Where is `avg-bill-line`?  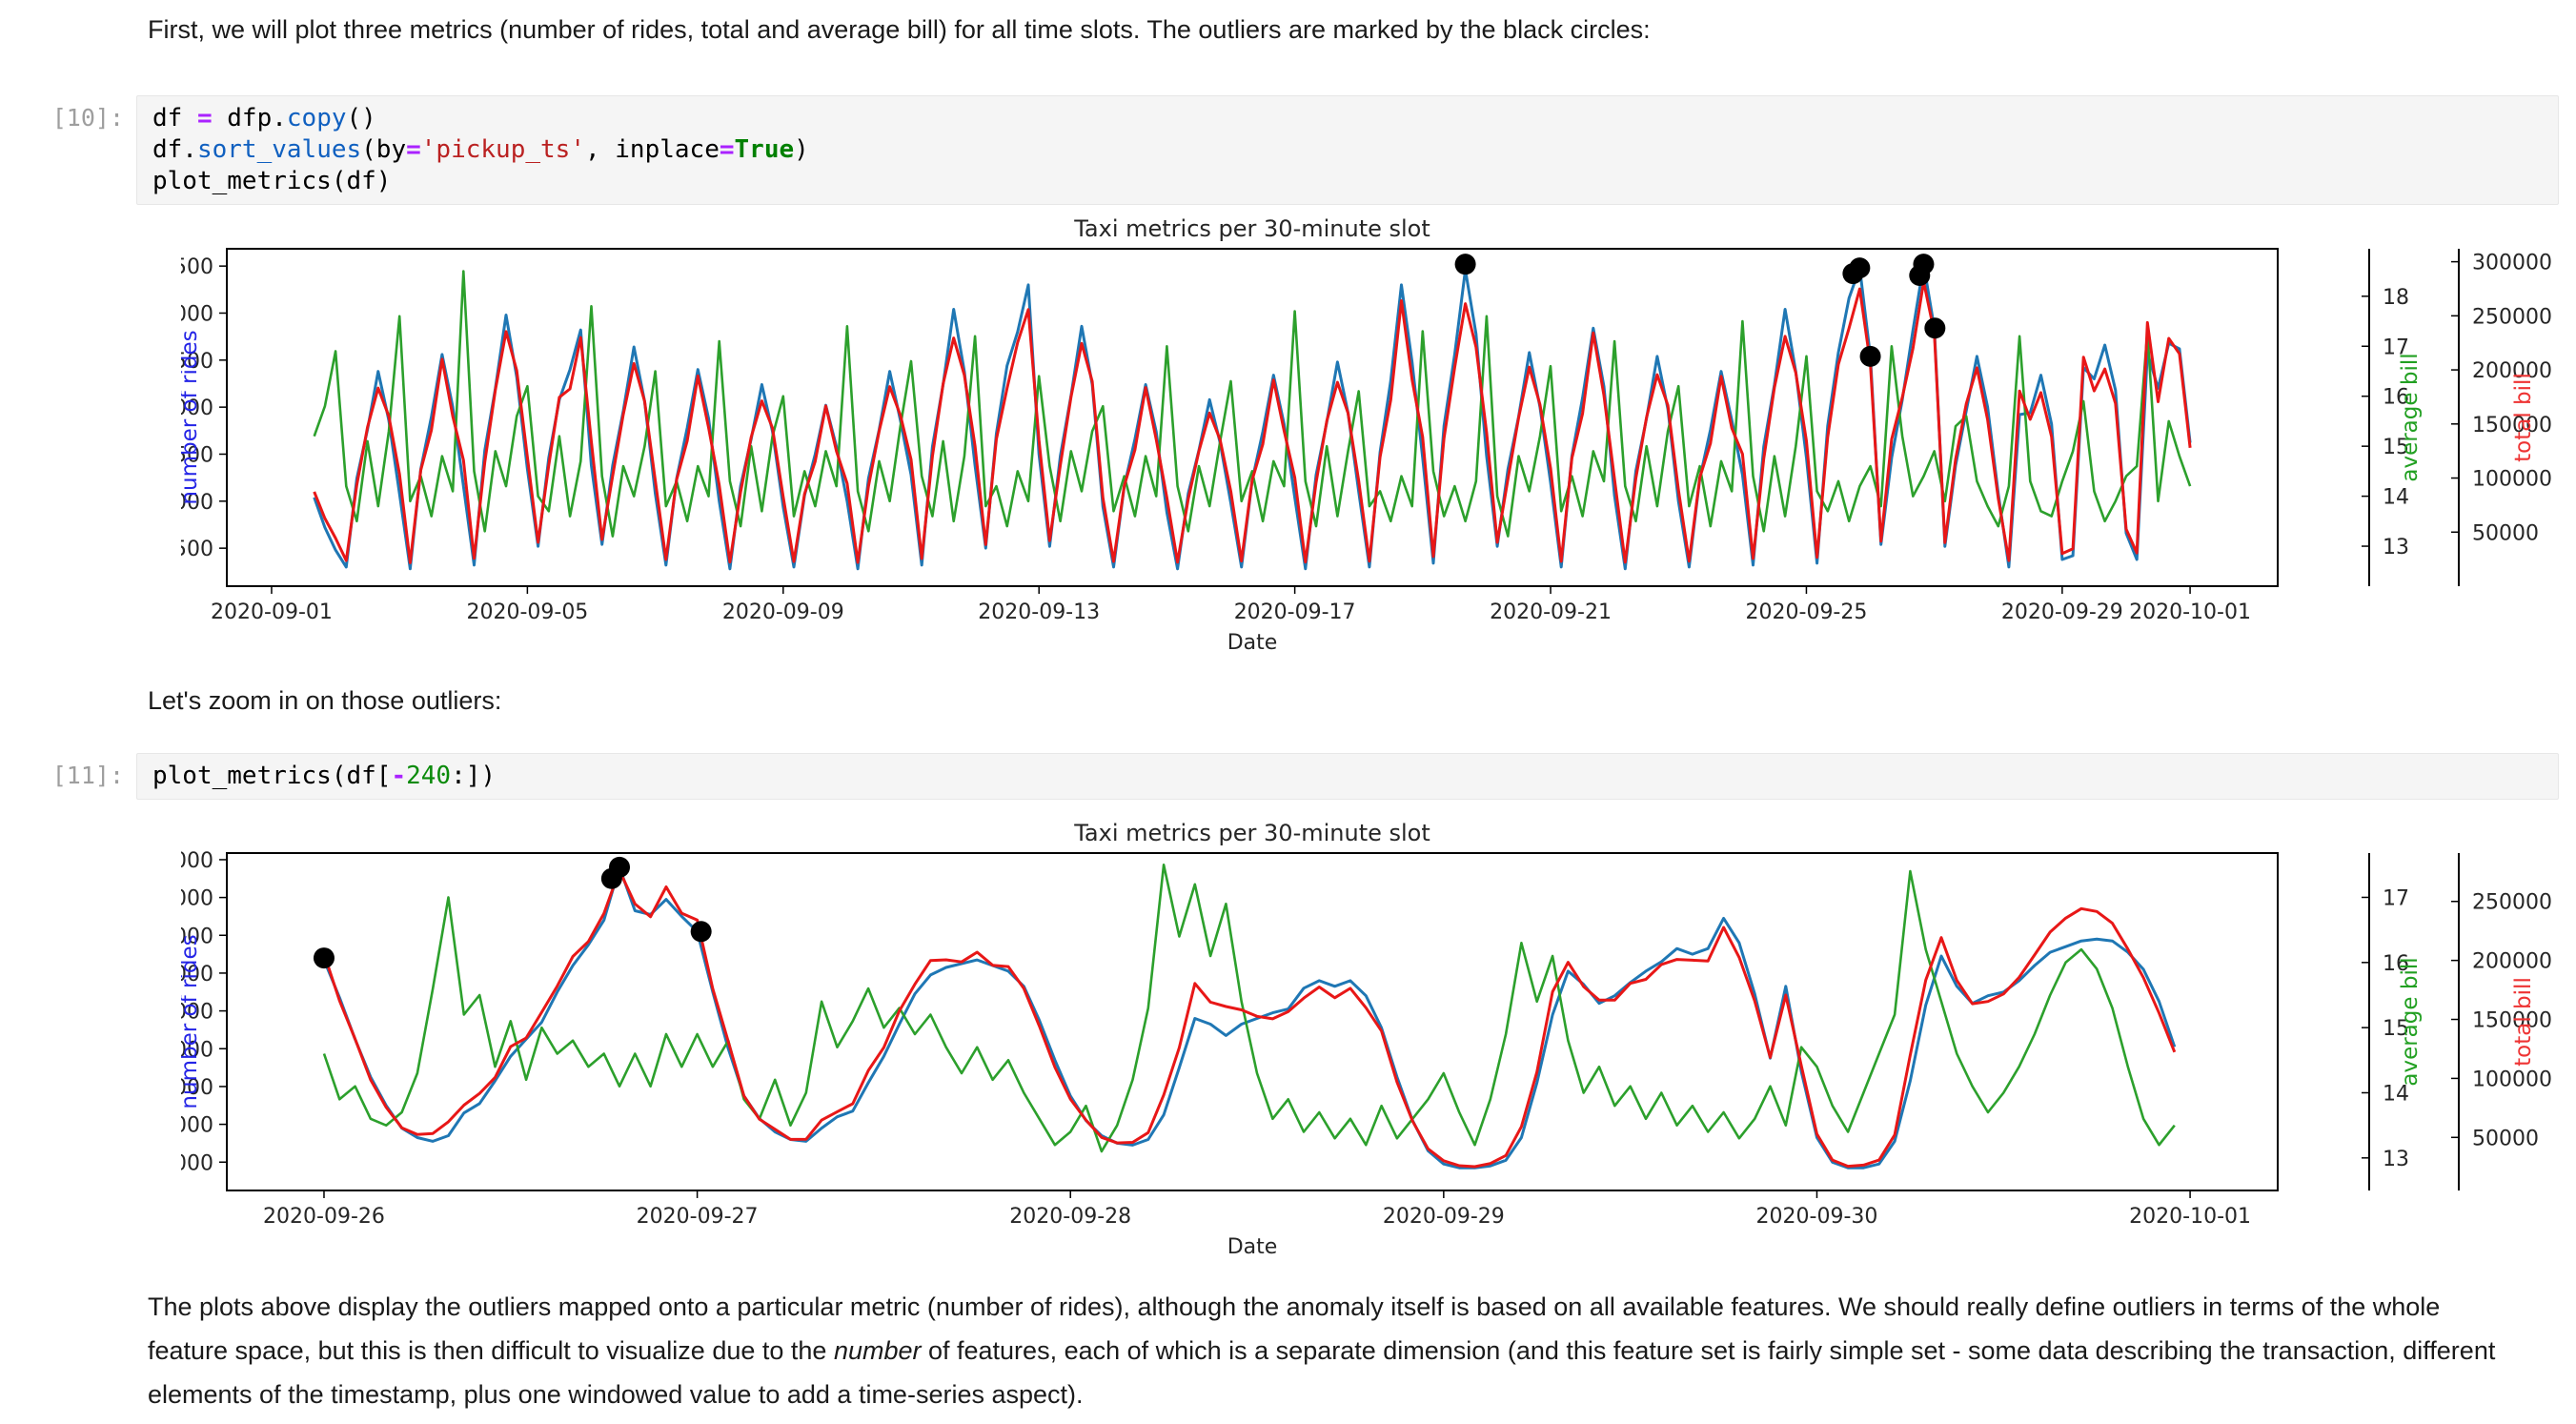 avg-bill-line is located at coordinates (1249, 1008).